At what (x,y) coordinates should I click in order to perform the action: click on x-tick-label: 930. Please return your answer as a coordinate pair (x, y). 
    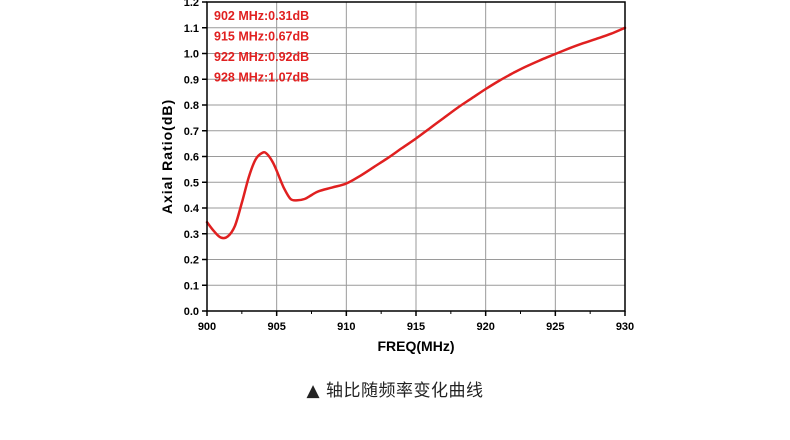
    Looking at the image, I should click on (625, 327).